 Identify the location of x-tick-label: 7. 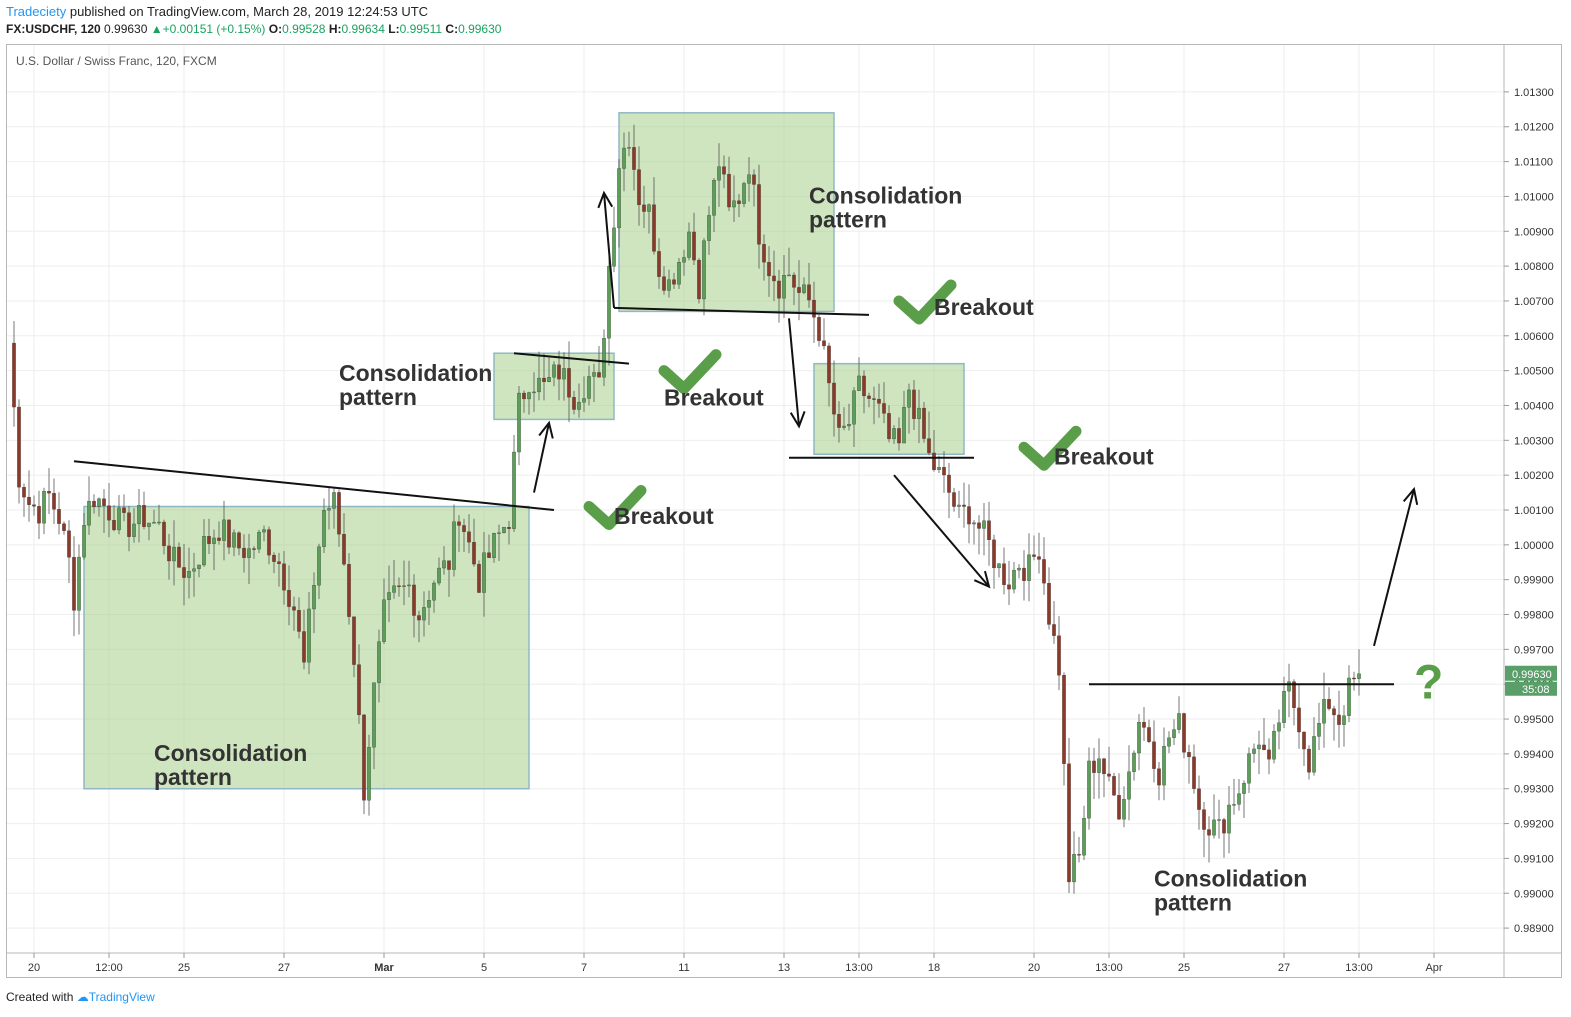
(584, 968).